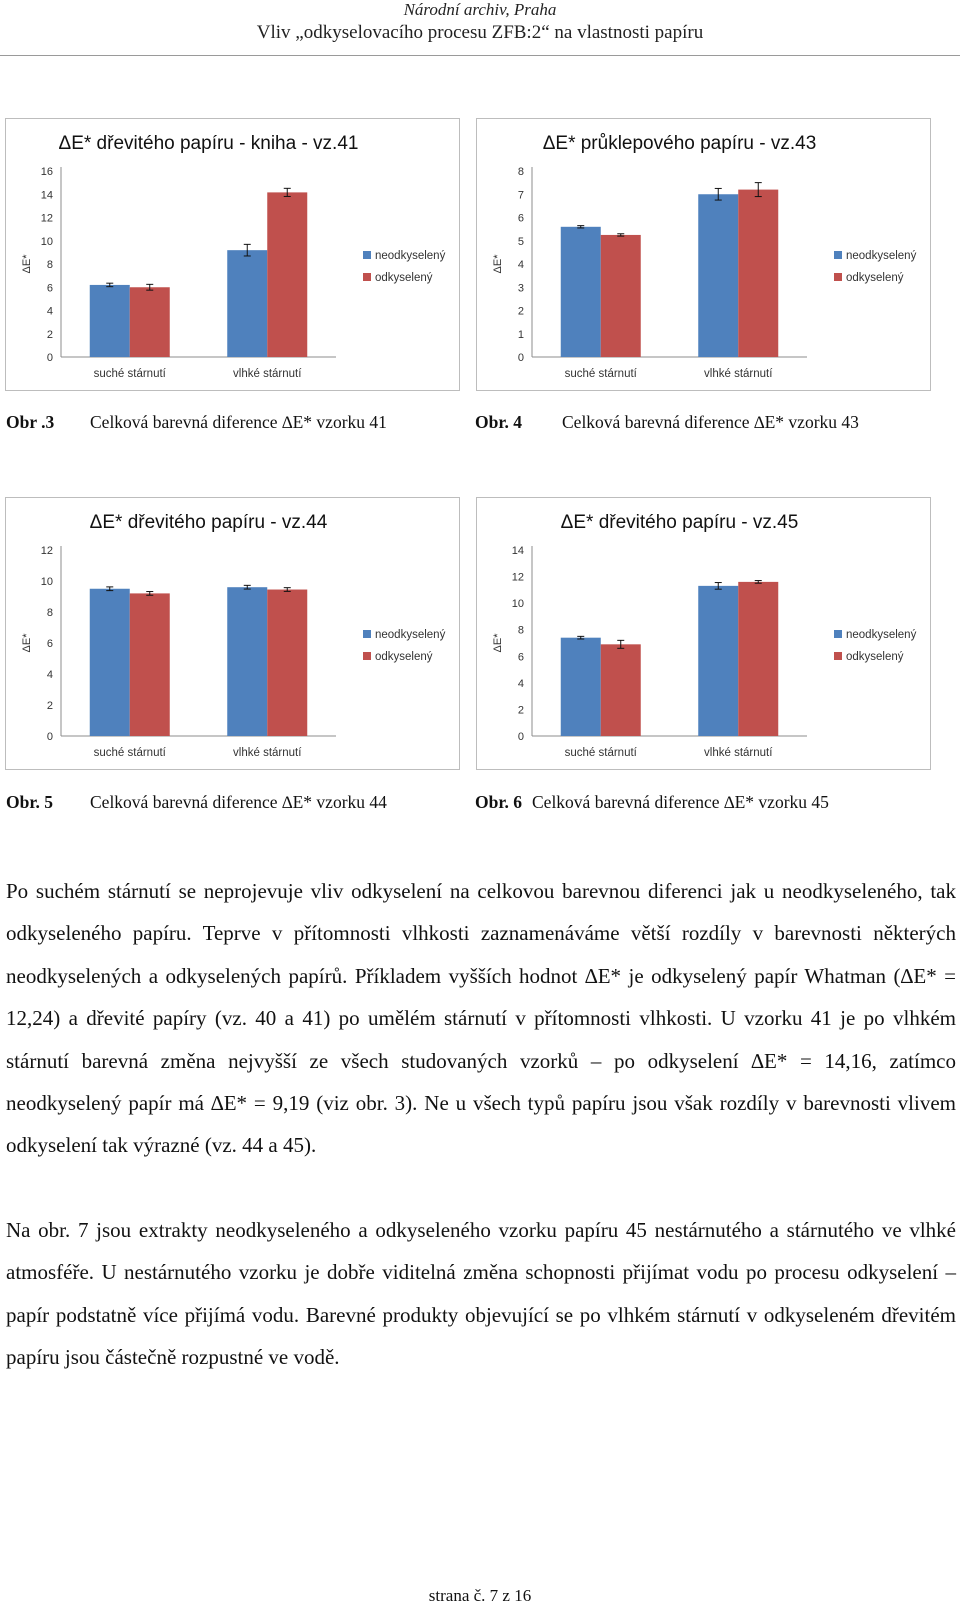  What do you see at coordinates (480, 55) in the screenshot?
I see `header-divider` at bounding box center [480, 55].